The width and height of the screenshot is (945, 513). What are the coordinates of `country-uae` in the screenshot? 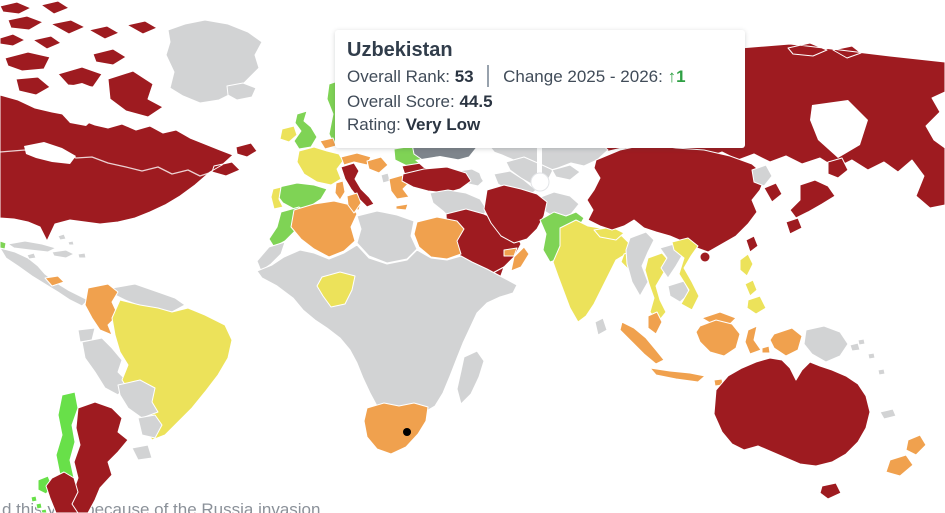 It's located at (510, 252).